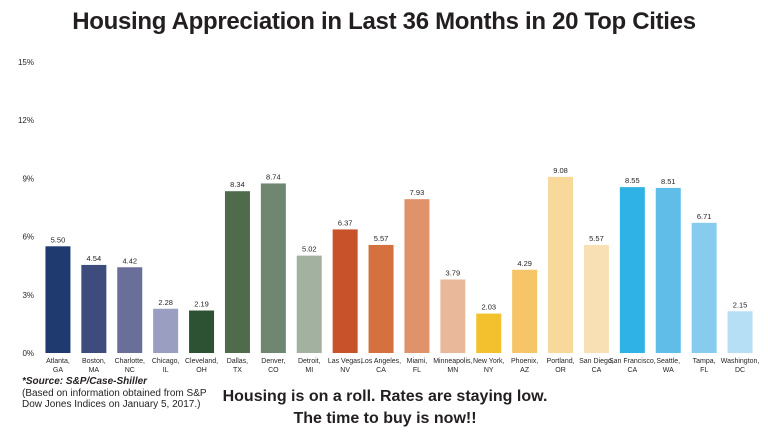  What do you see at coordinates (94, 370) in the screenshot?
I see `category-label: MA` at bounding box center [94, 370].